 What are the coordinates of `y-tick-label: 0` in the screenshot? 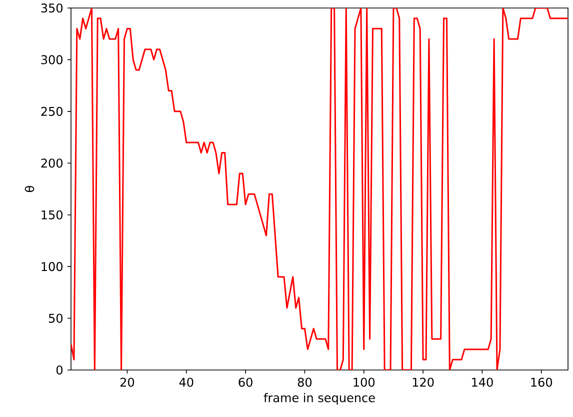 It's located at (59, 370).